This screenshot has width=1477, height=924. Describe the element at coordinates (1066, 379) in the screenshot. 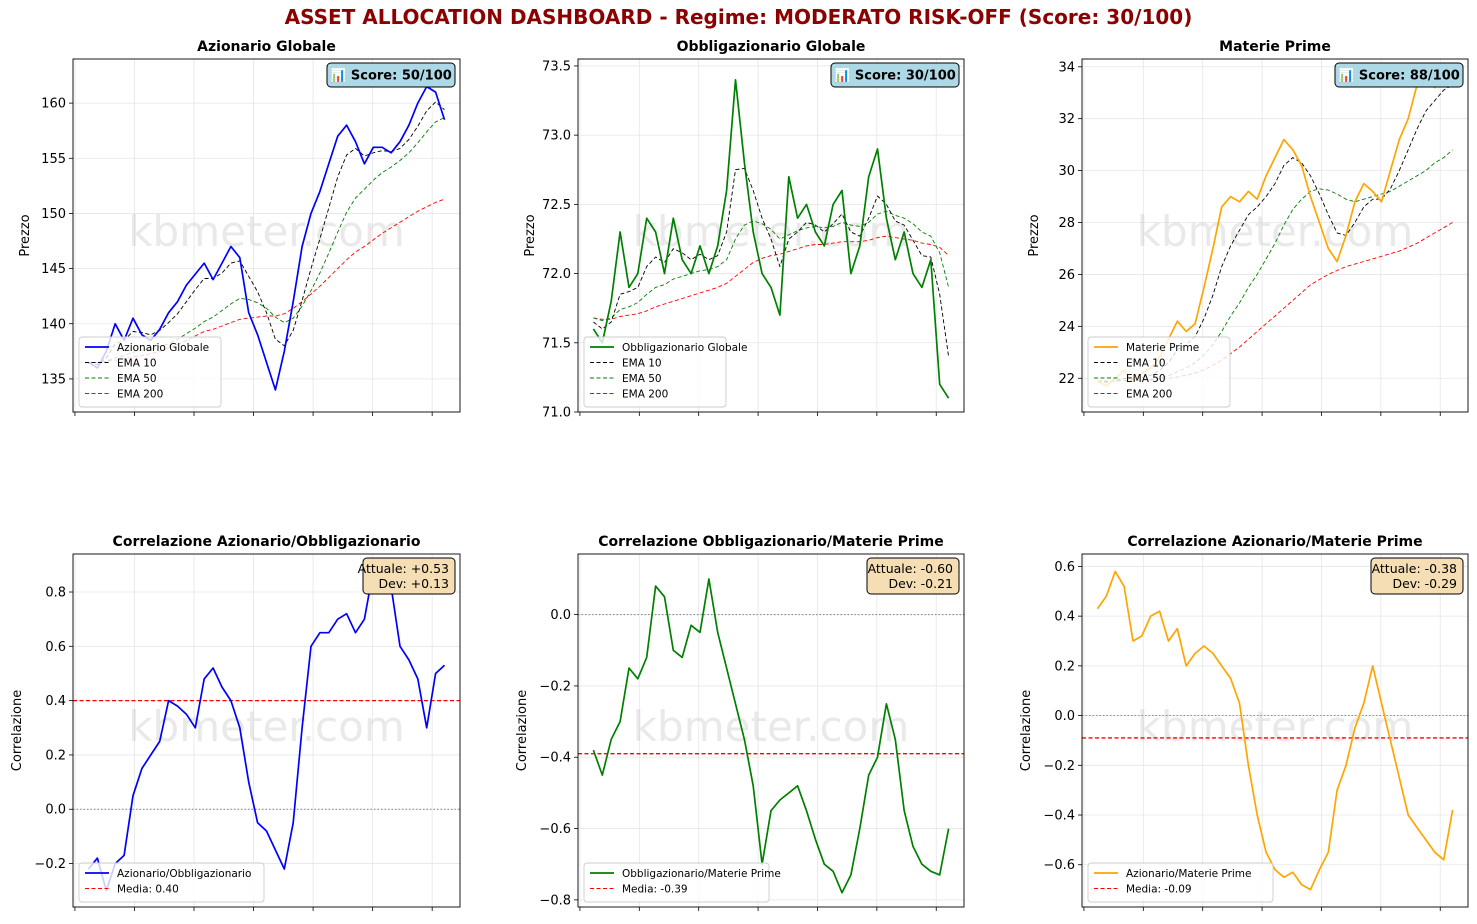

I see `y-tick-label: 22` at that location.